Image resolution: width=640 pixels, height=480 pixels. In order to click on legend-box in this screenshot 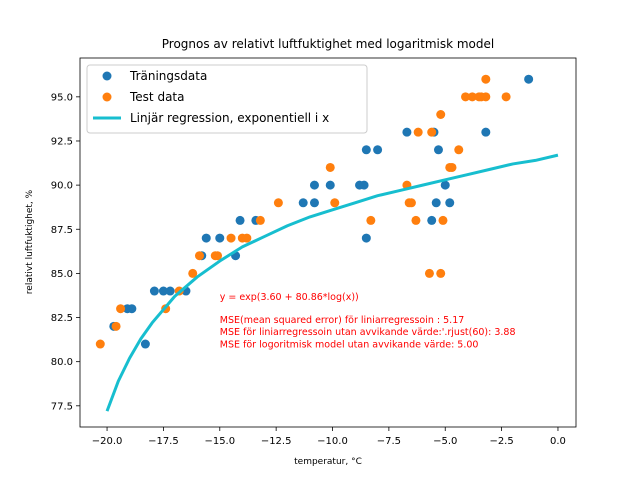, I will do `click(227, 99)`.